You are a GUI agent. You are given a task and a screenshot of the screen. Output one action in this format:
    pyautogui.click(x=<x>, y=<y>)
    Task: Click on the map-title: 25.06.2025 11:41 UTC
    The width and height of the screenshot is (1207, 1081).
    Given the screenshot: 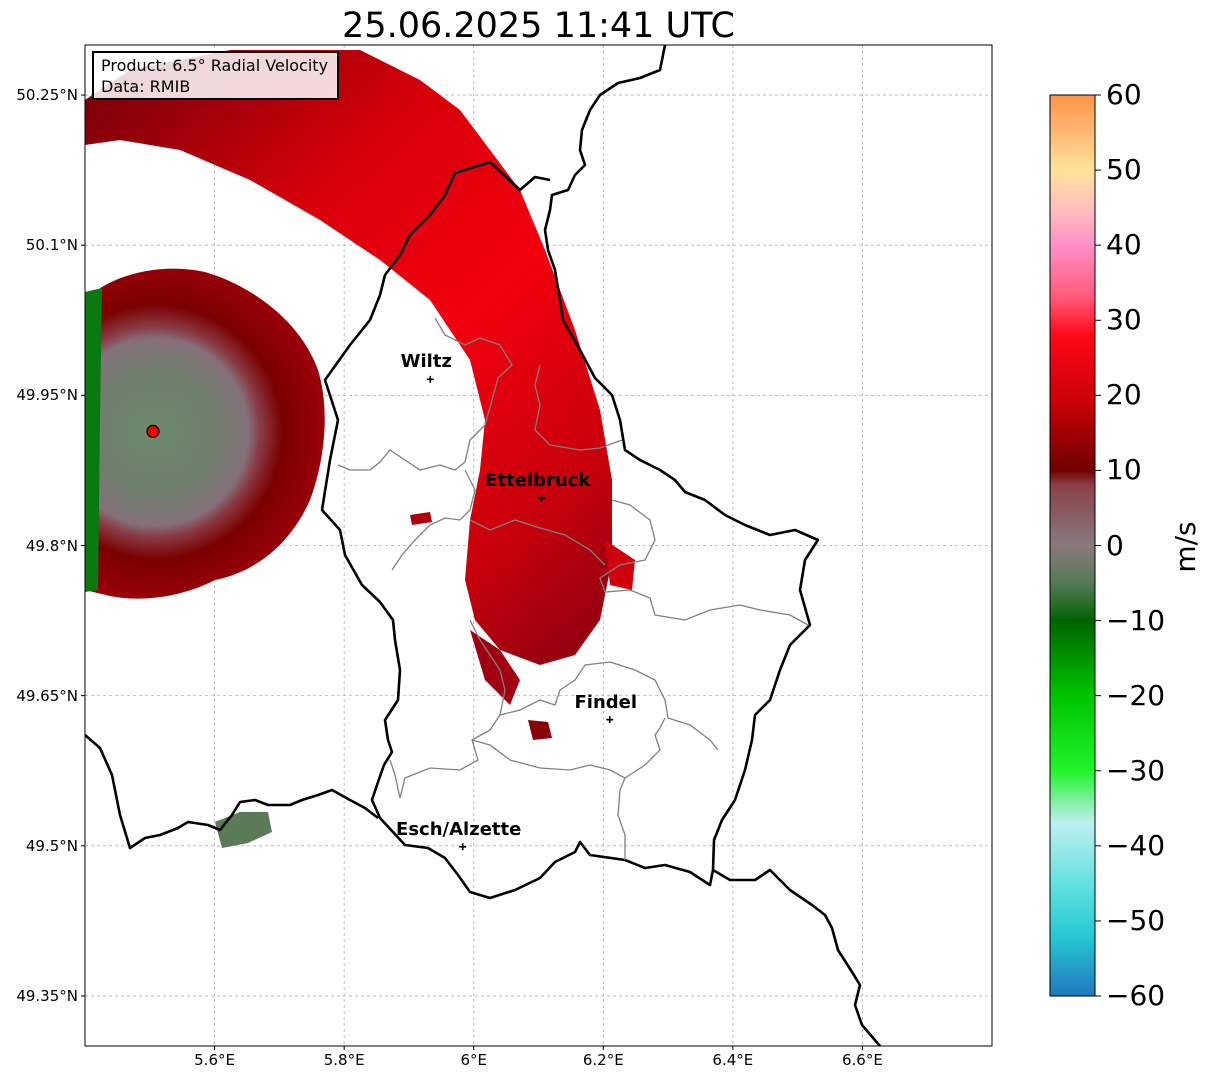 What is the action you would take?
    pyautogui.click(x=538, y=26)
    